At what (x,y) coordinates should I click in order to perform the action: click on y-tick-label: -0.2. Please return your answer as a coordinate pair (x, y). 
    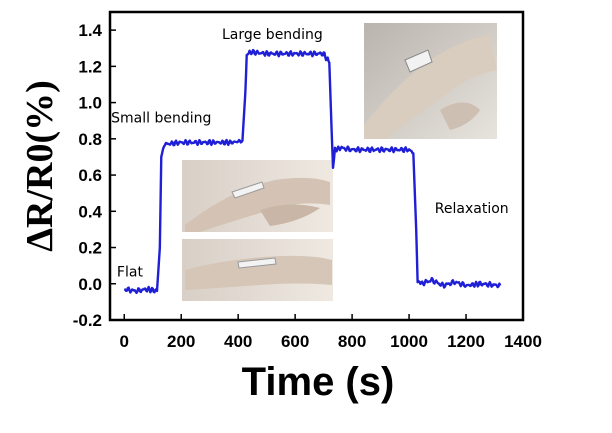
    Looking at the image, I should click on (87, 320).